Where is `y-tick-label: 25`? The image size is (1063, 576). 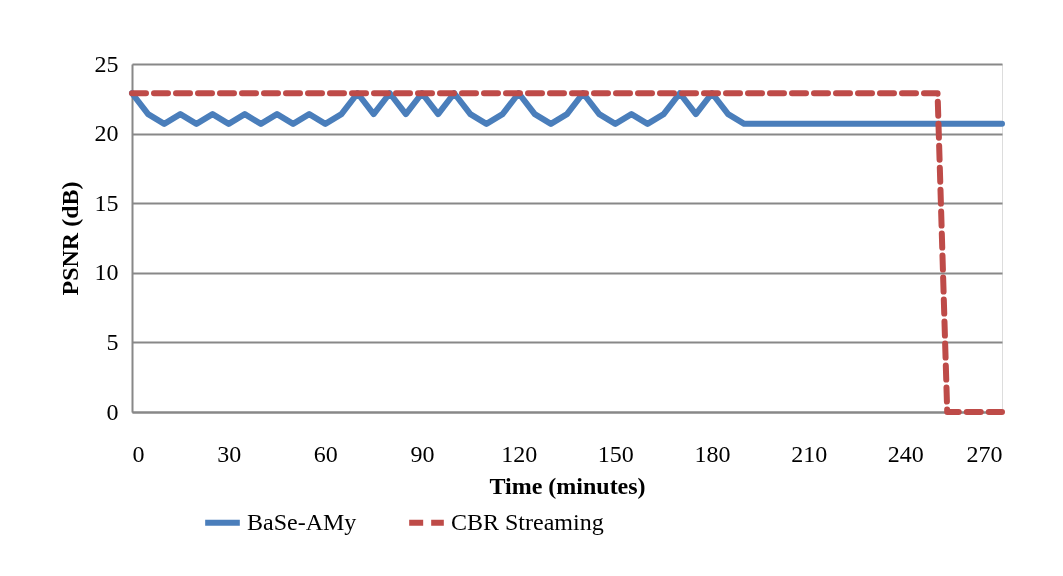 y-tick-label: 25 is located at coordinates (106, 63).